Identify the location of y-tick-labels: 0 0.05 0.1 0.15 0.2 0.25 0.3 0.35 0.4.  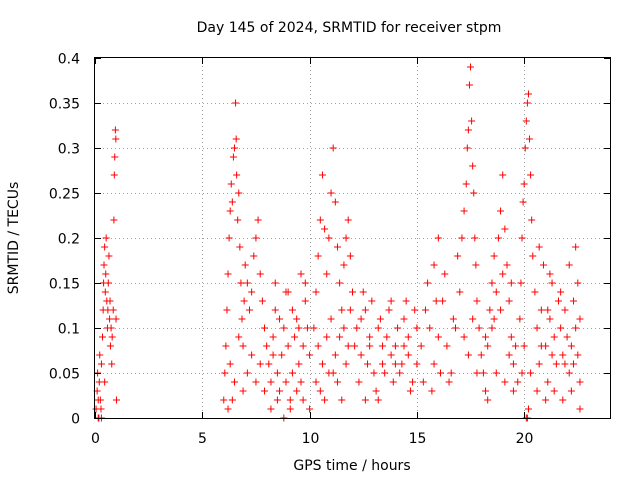
(64, 240).